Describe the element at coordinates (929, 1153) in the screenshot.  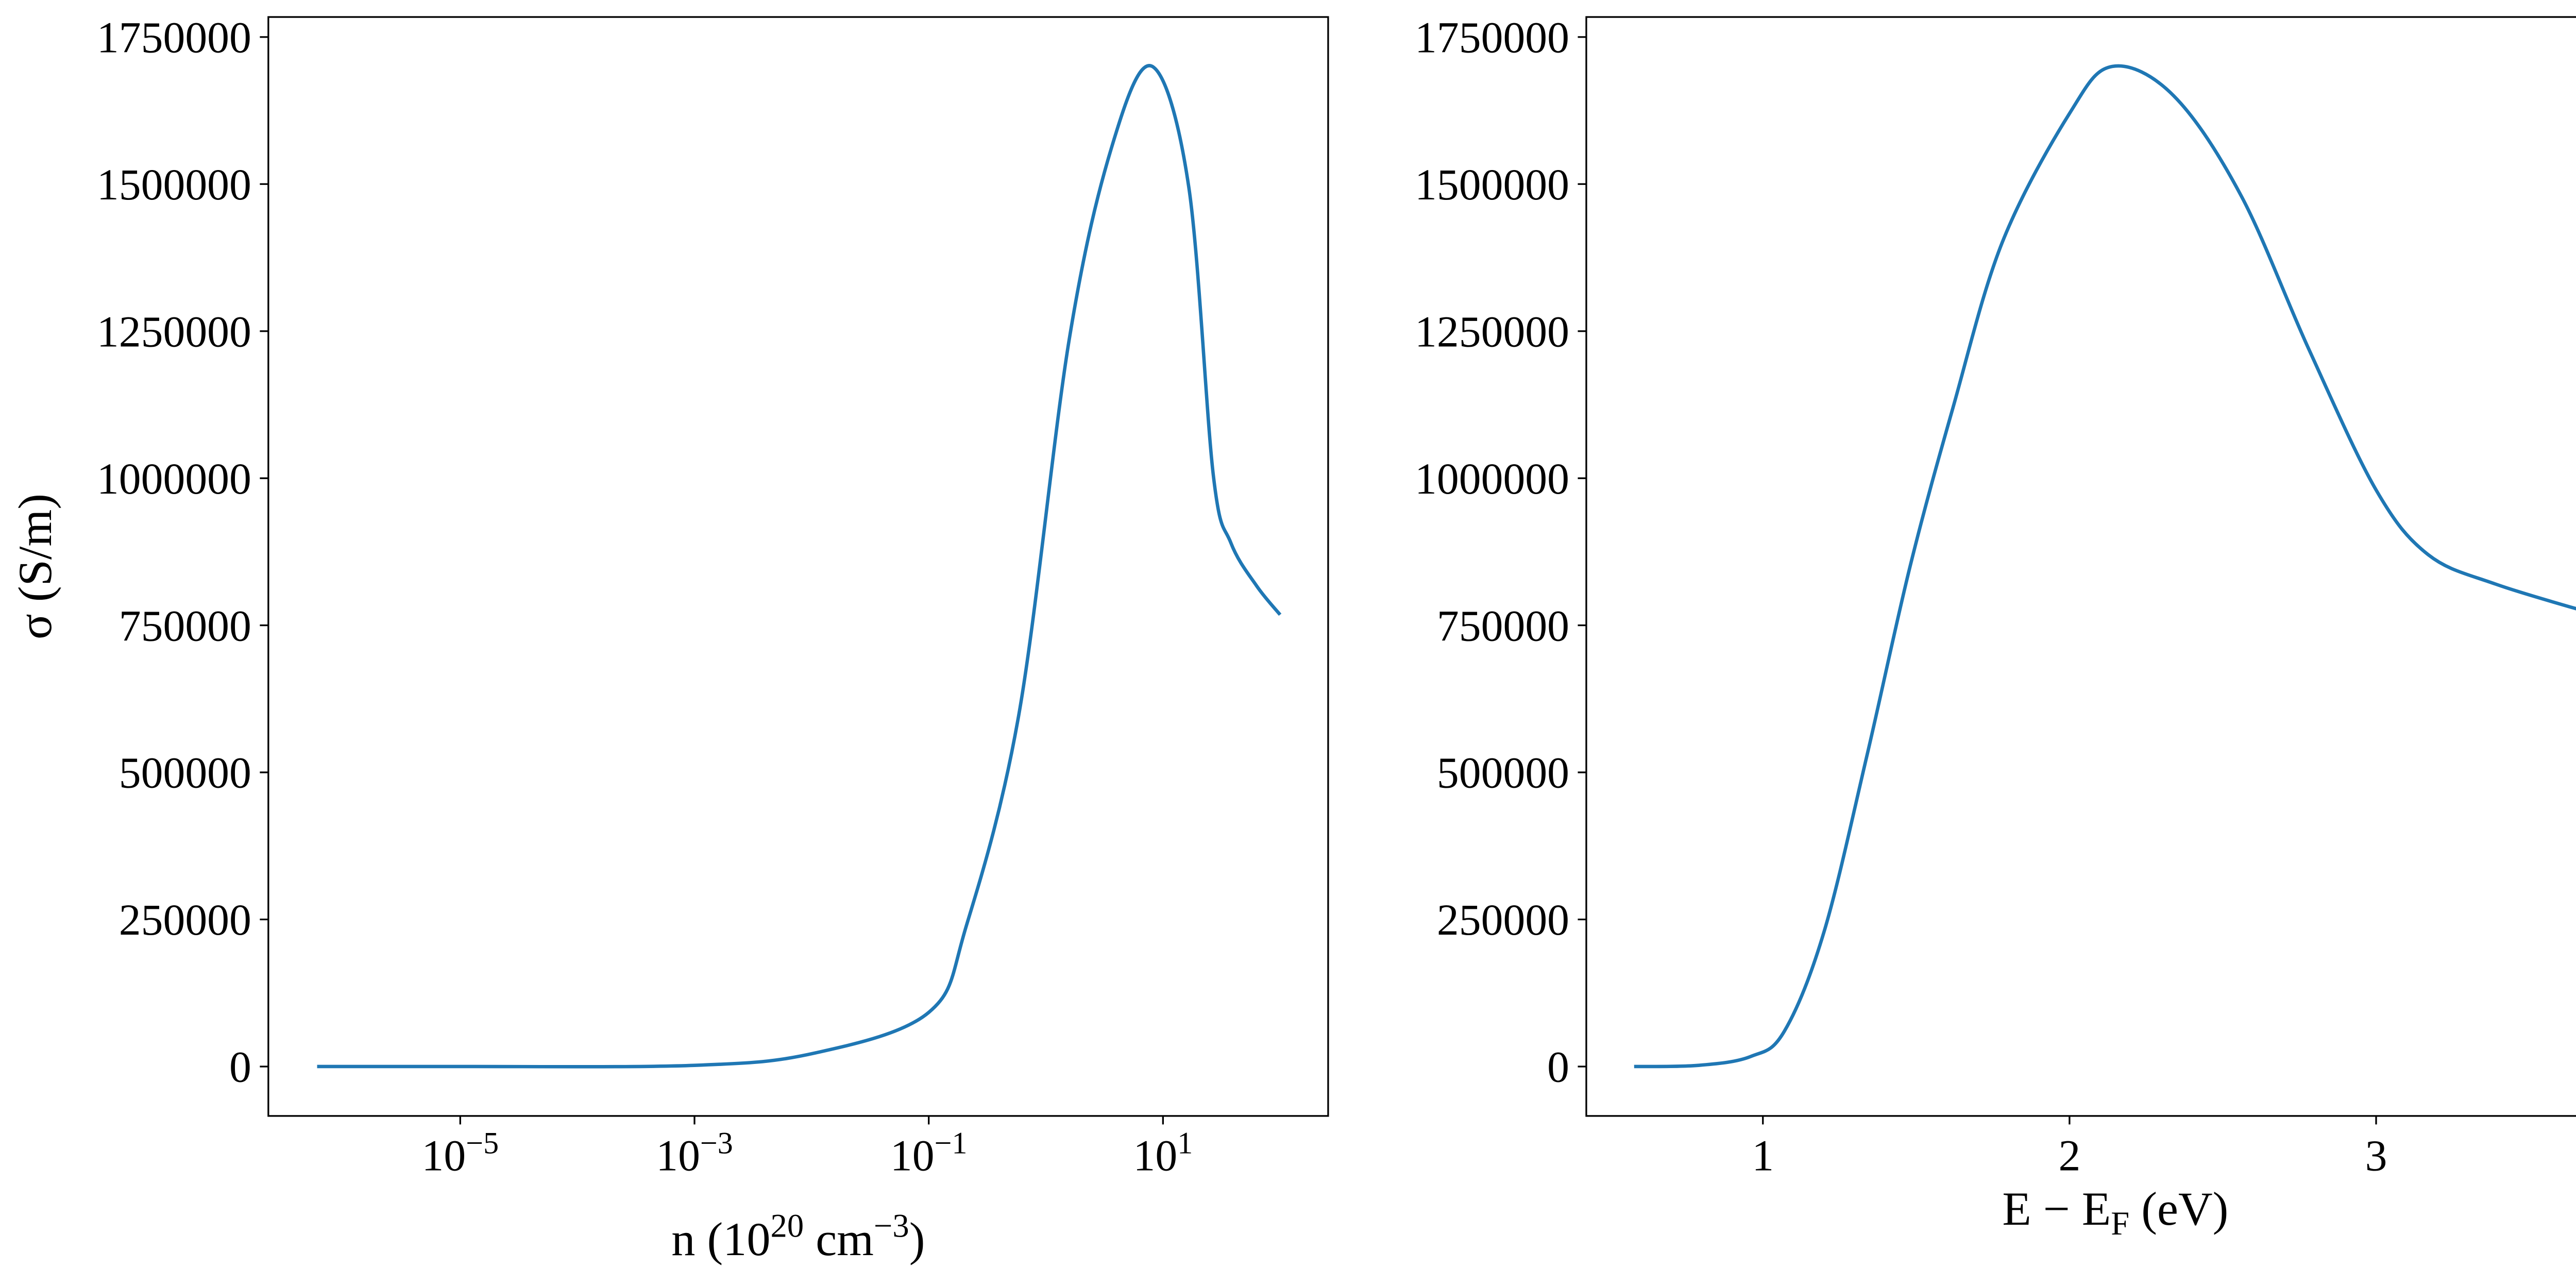
I see `x-tick-label: 10−1​` at that location.